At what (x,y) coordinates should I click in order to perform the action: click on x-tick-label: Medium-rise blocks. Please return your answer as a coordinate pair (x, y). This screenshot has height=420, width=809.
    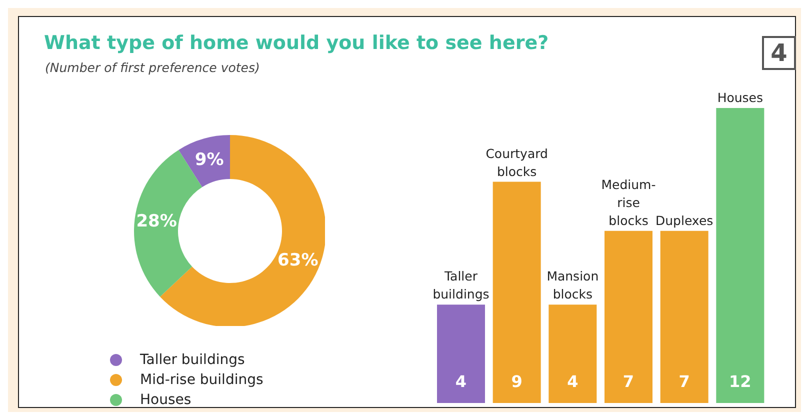
    Looking at the image, I should click on (628, 202).